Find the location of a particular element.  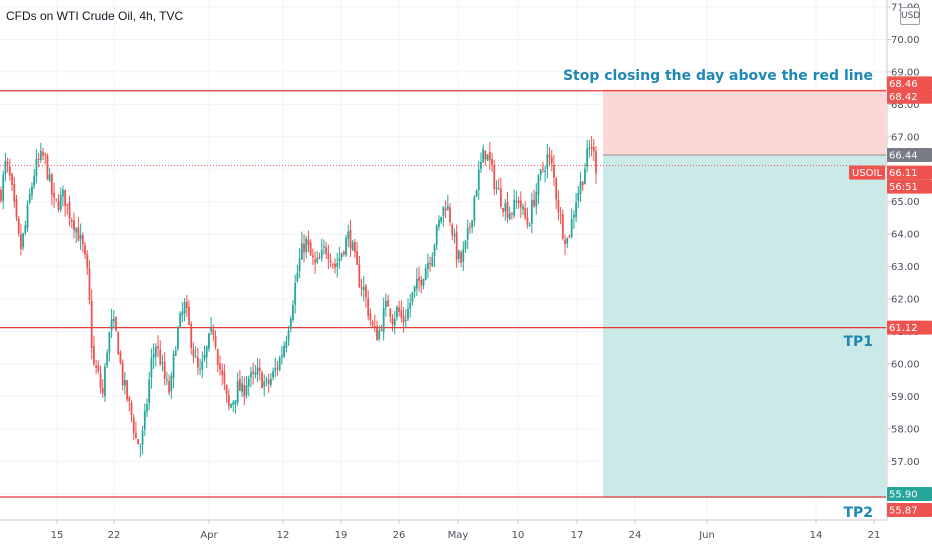

chart-title: CFDs on WTI Crude Oil, 4h, TVC is located at coordinates (94, 16).